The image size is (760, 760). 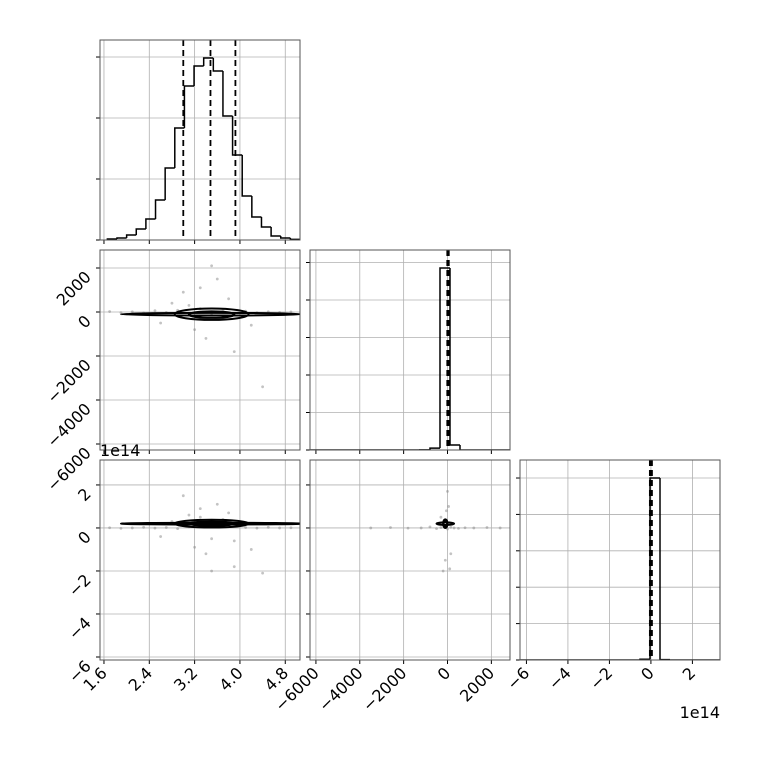 I want to click on x-tick-label: −2, so click(x=601, y=678).